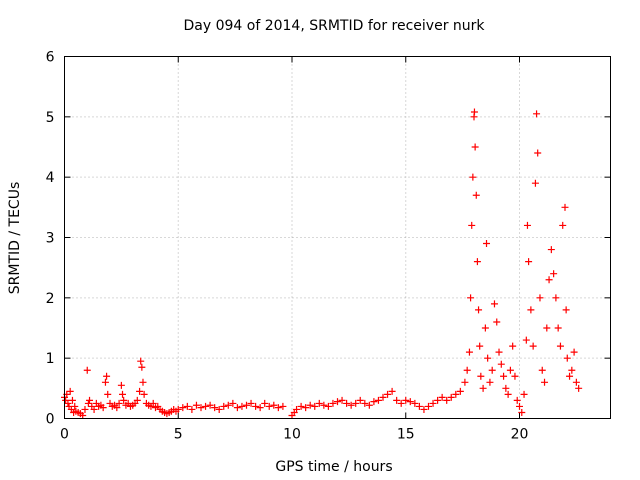  Describe the element at coordinates (64, 435) in the screenshot. I see `x-tick-label: 0` at that location.